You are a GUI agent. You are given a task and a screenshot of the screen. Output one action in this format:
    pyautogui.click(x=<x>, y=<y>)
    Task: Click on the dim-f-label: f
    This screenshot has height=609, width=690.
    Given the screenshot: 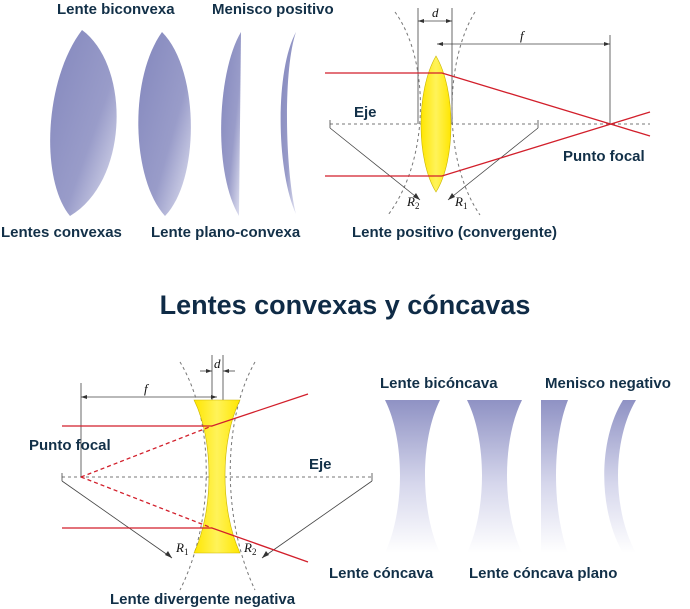 What is the action you would take?
    pyautogui.click(x=523, y=35)
    